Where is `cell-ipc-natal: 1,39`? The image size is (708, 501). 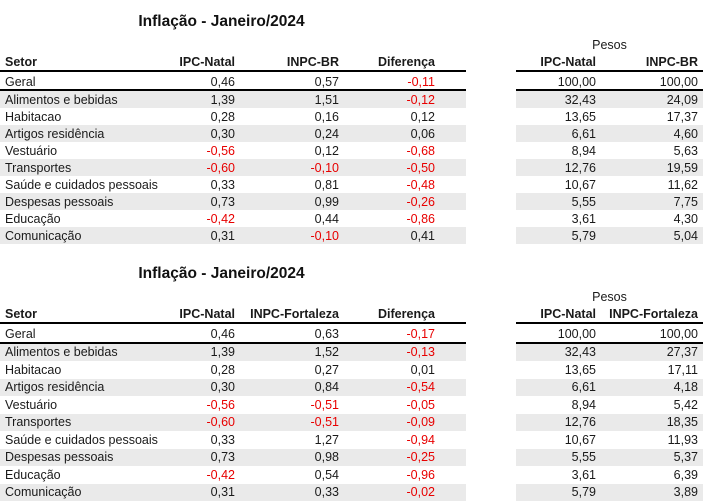 cell-ipc-natal: 1,39 is located at coordinates (206, 99).